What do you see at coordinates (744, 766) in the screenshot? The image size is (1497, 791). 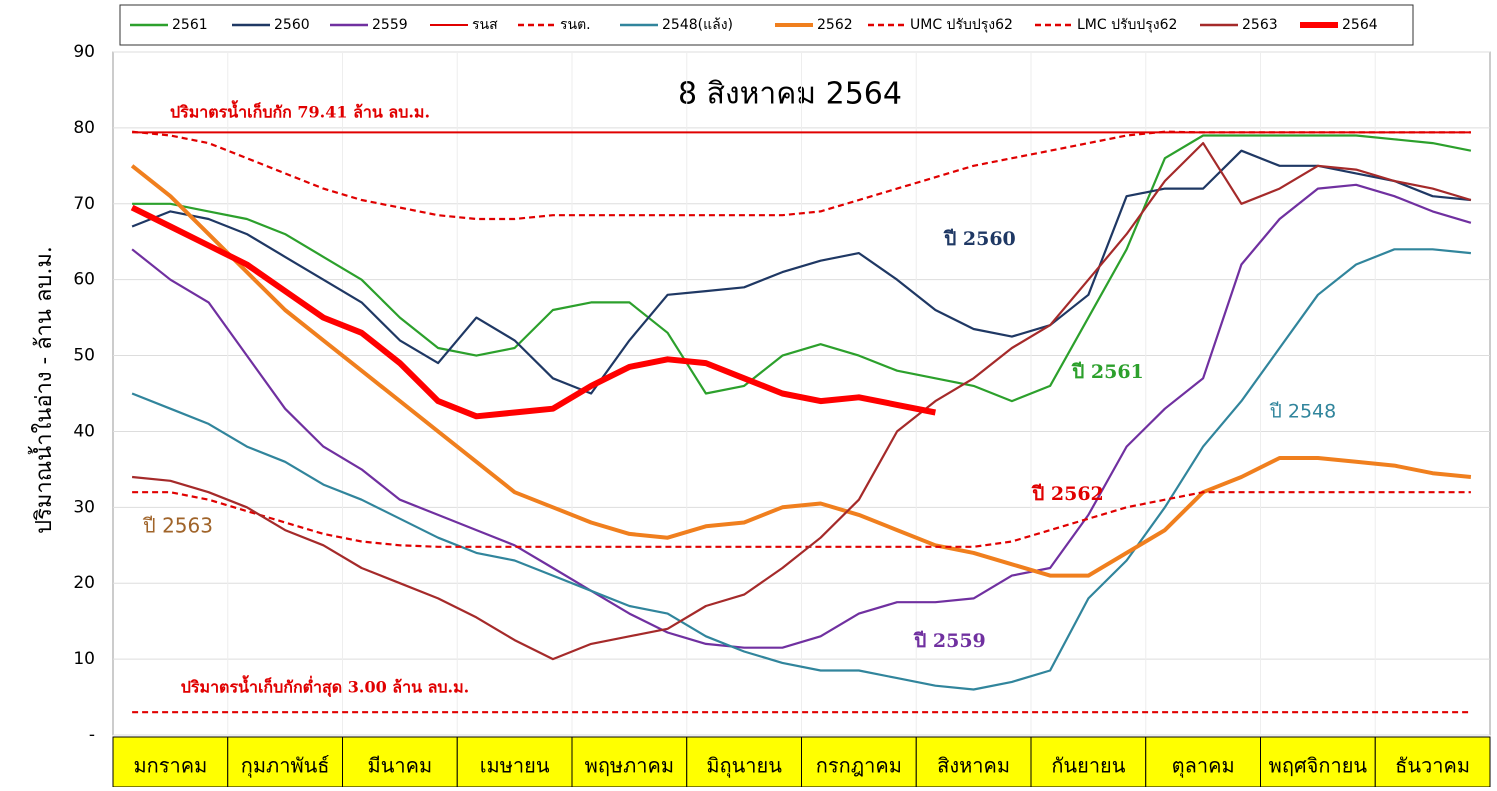 I see `x-tick-label: มิถุนายน` at bounding box center [744, 766].